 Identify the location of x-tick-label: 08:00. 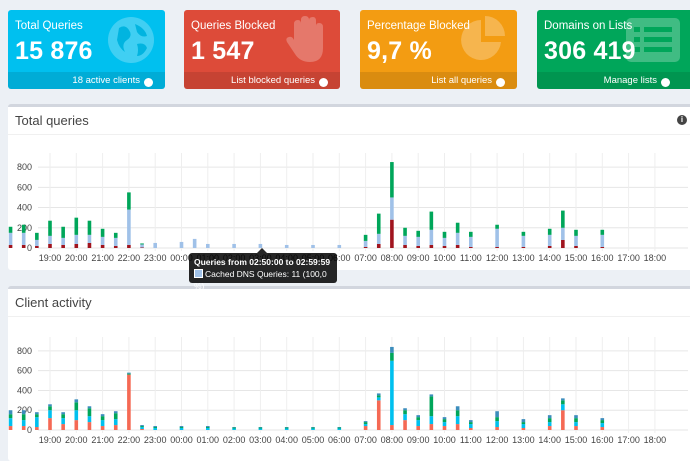
(392, 440).